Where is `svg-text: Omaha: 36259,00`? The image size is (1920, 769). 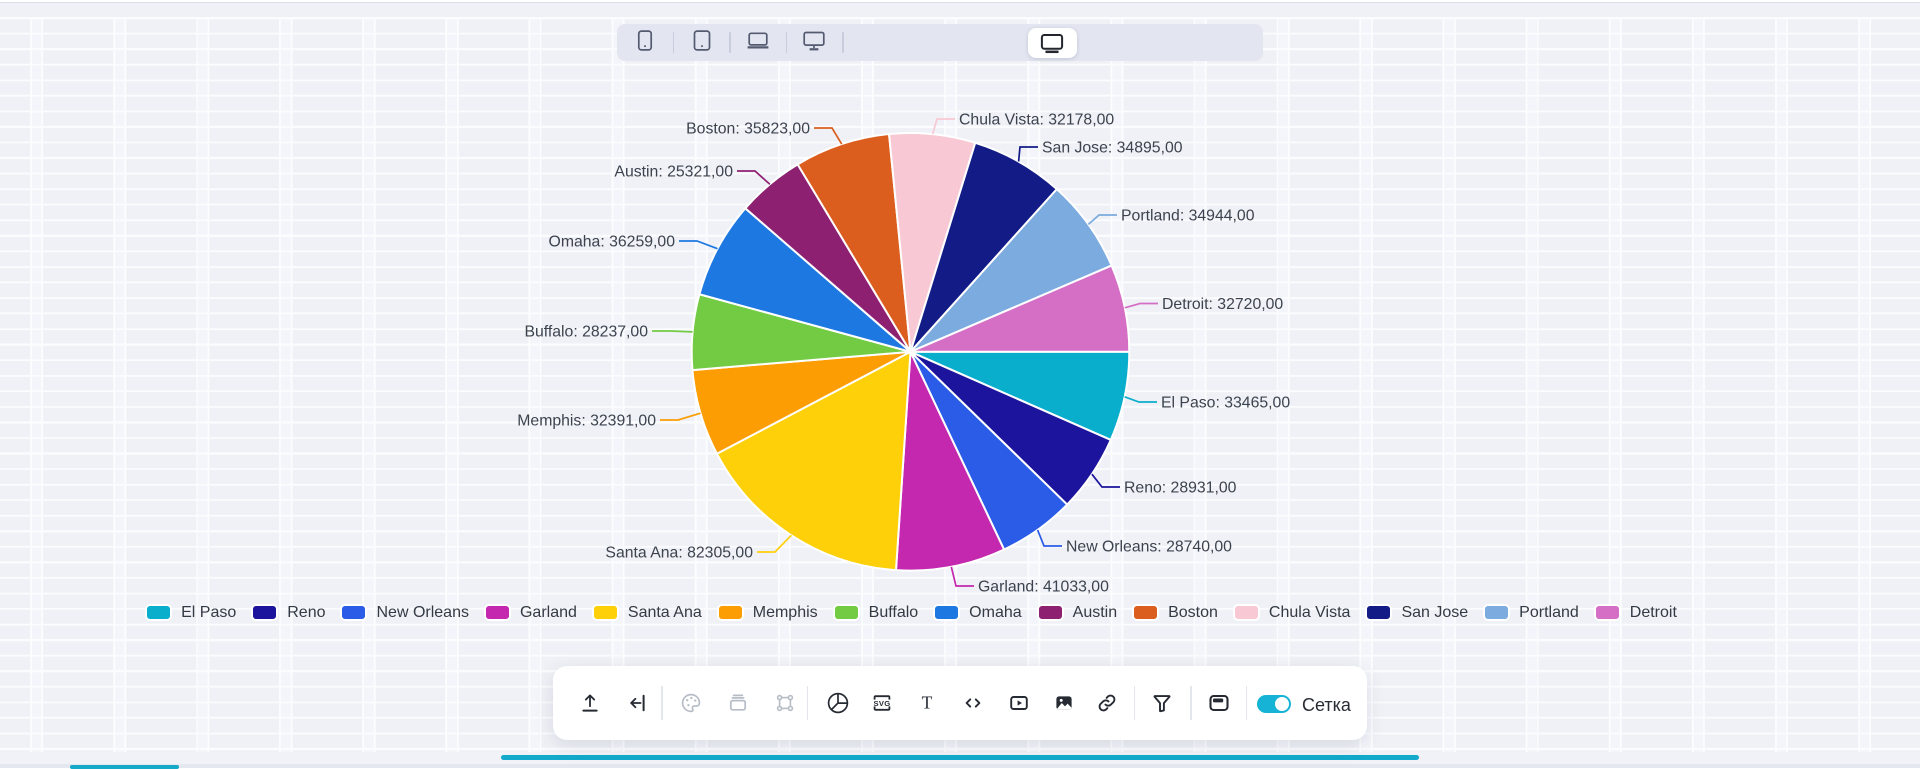
svg-text: Omaha: 36259,00 is located at coordinates (612, 241).